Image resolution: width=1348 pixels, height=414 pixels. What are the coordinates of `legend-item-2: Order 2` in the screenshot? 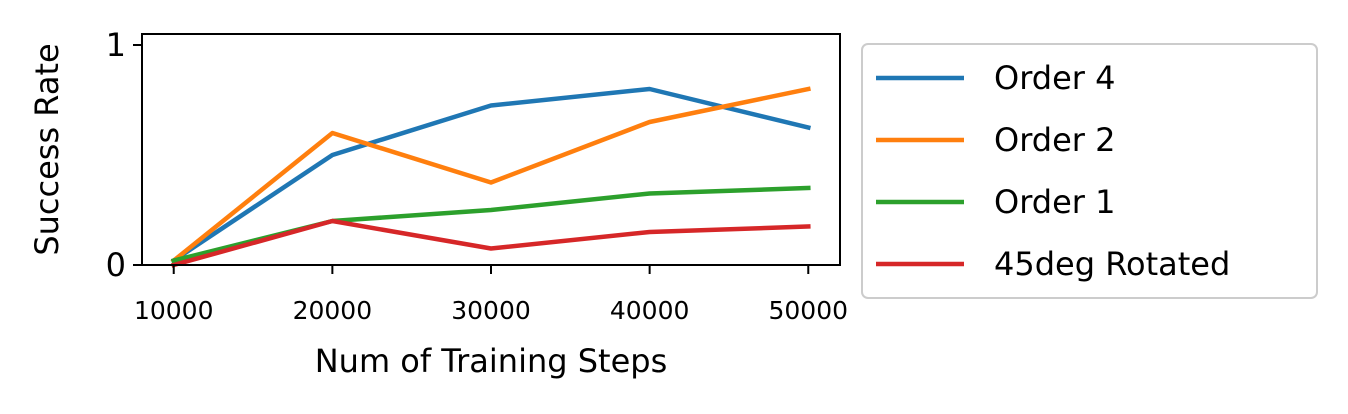 It's located at (995, 140).